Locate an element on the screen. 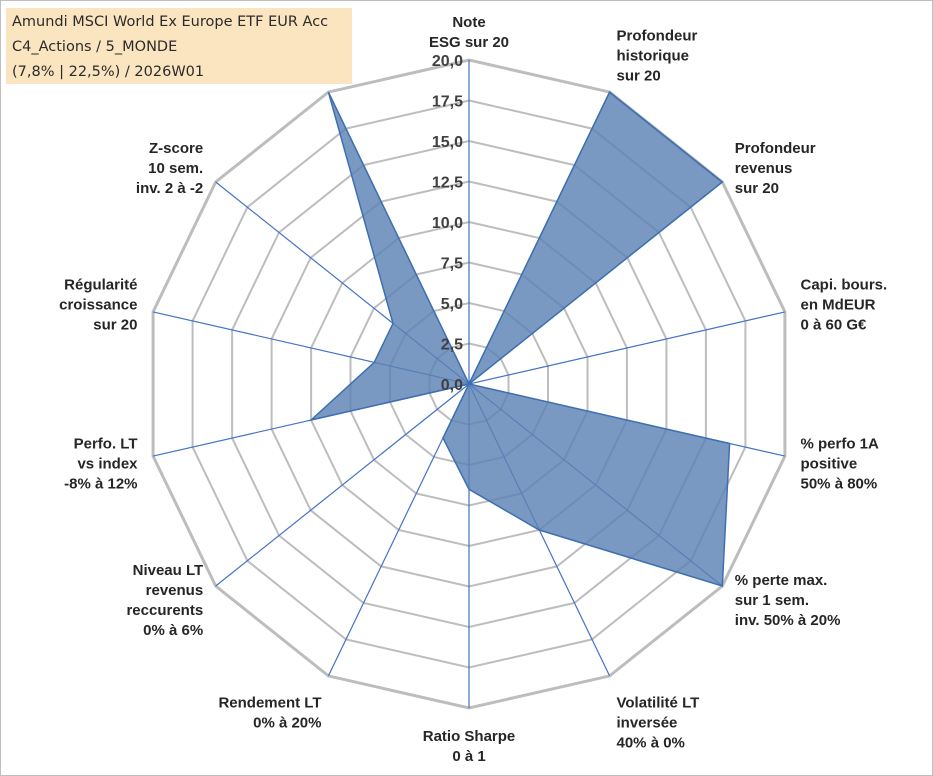 Image resolution: width=933 pixels, height=776 pixels. axis-label: Perfo. LT is located at coordinates (106, 444).